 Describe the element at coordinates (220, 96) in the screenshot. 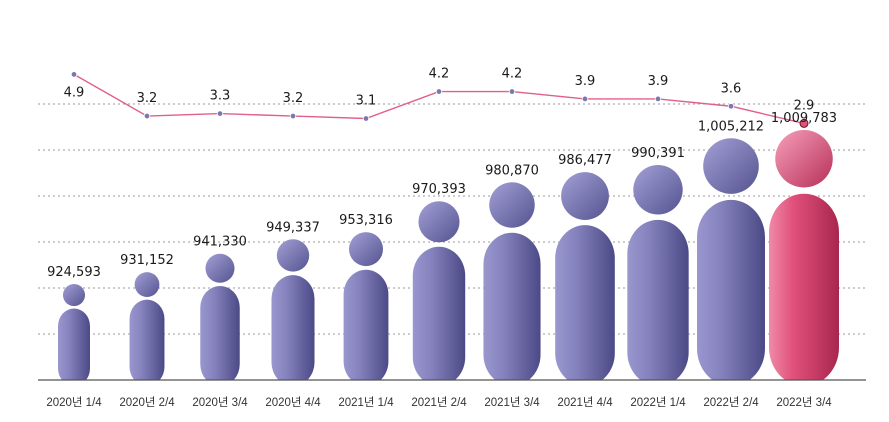

I see `rate-label: 3.3` at that location.